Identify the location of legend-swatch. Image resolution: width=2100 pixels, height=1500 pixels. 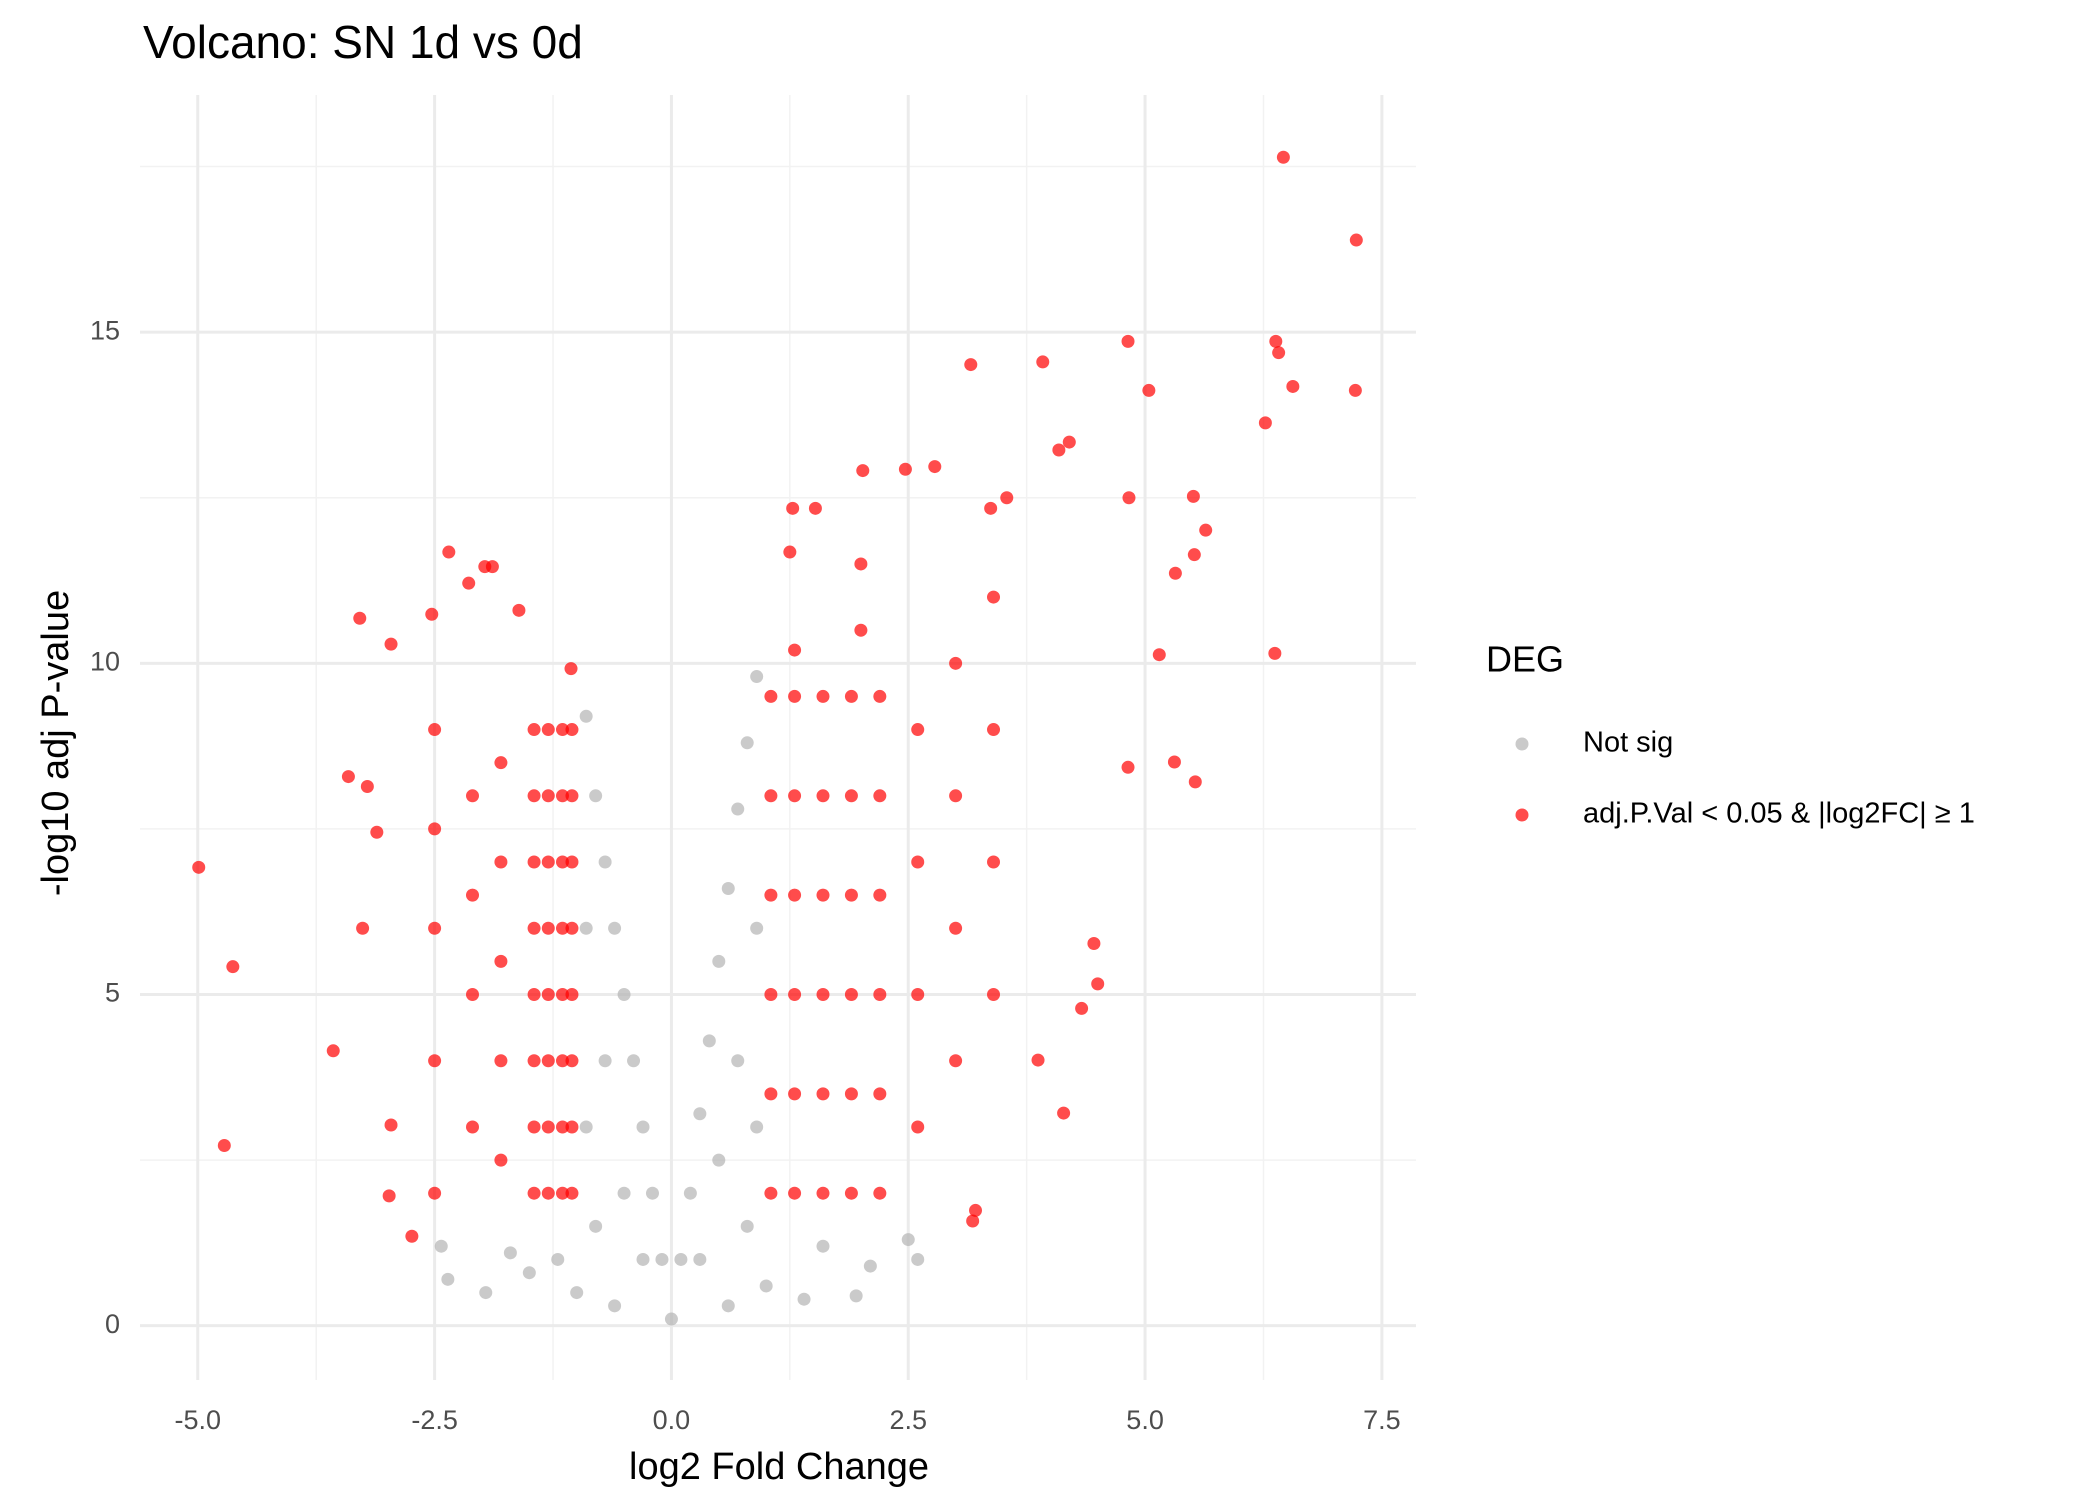
(1522, 815).